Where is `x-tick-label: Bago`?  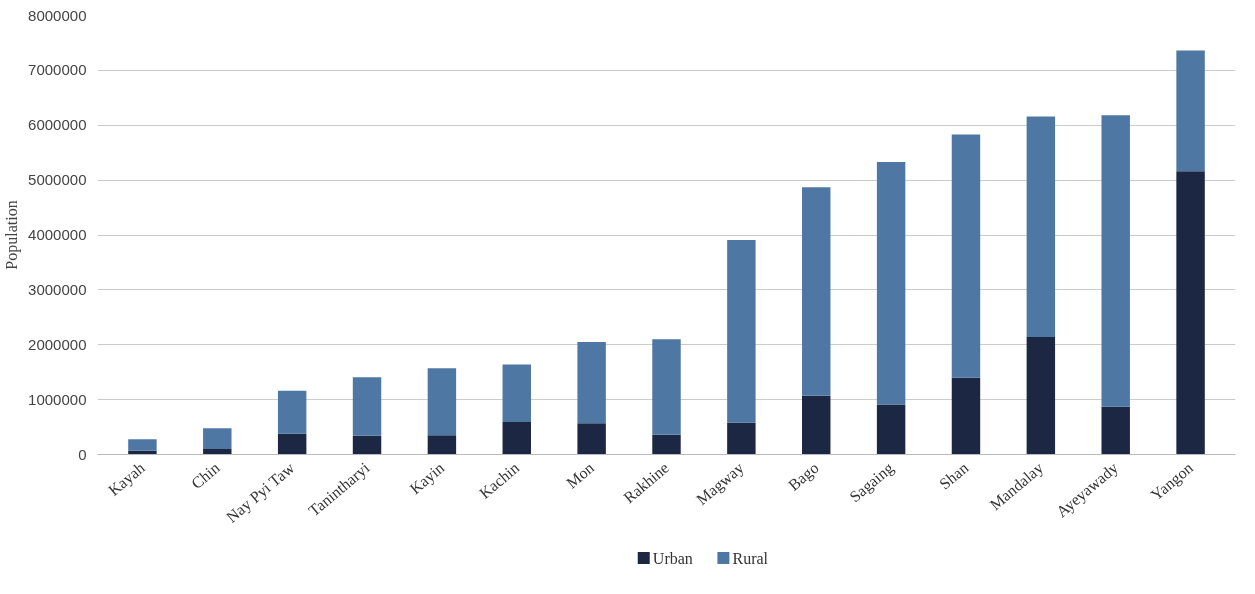 x-tick-label: Bago is located at coordinates (803, 476).